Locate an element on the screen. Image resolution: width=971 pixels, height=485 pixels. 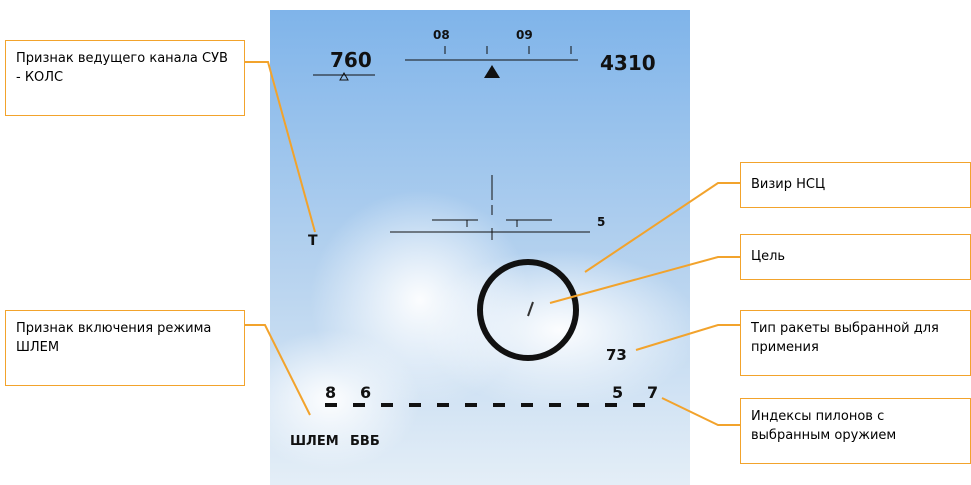
pylon-index: 7 is located at coordinates (652, 392).